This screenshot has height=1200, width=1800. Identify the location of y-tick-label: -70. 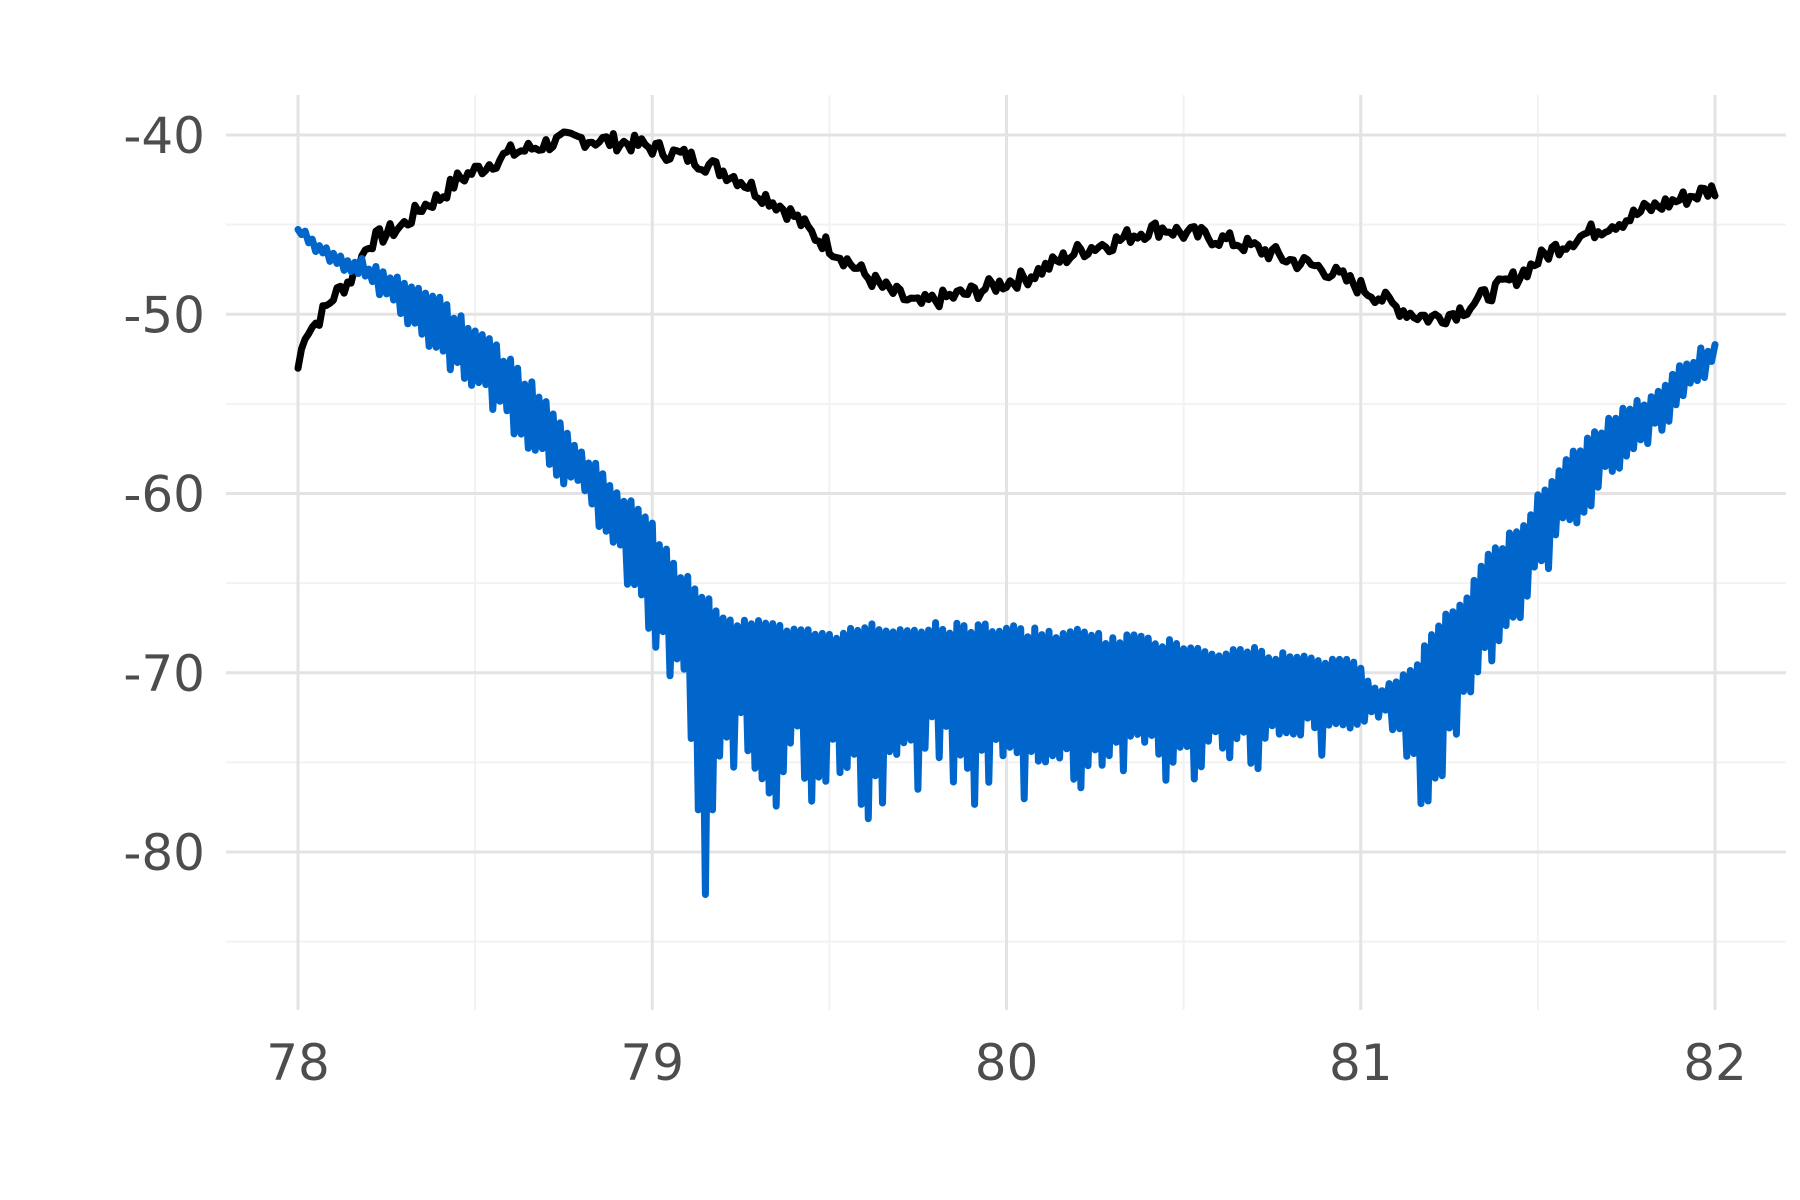
(164, 674).